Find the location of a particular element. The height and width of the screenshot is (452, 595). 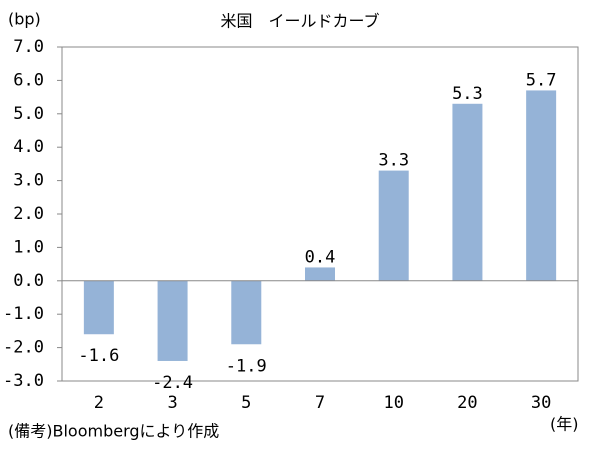

y-tick-label: 6.0 is located at coordinates (28, 80).